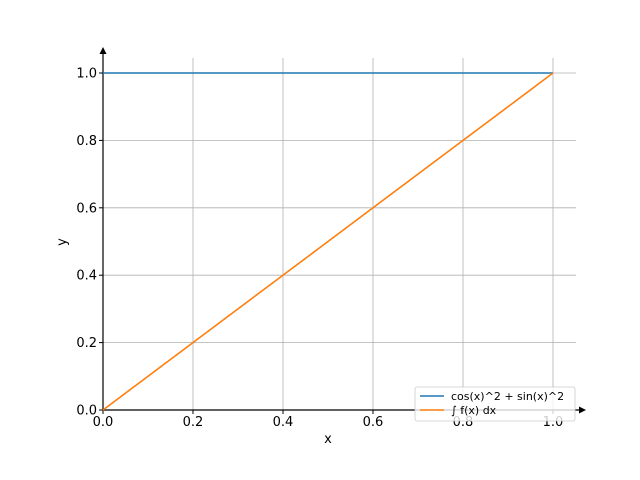 This screenshot has width=640, height=480. What do you see at coordinates (62, 242) in the screenshot?
I see `y-axis-label: y` at bounding box center [62, 242].